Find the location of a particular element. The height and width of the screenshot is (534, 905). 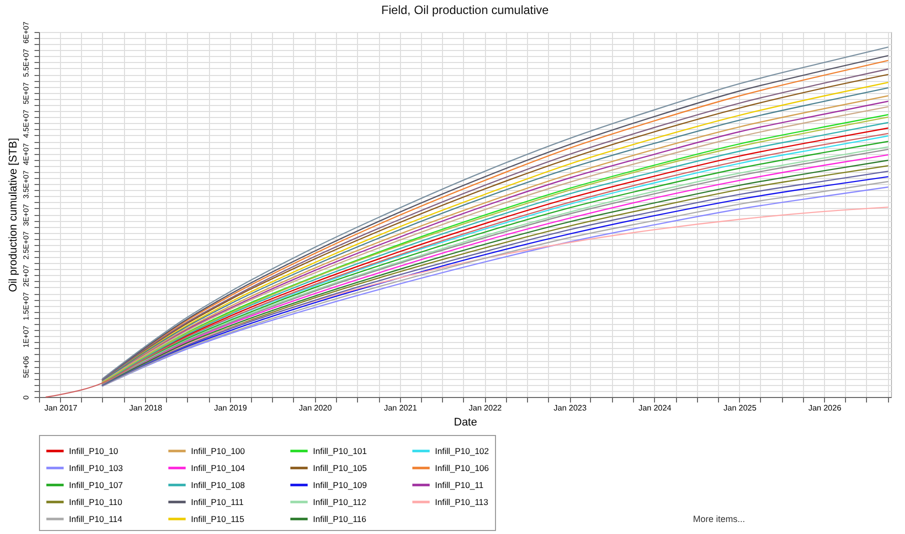

legend-label: Infill_P10_111 is located at coordinates (217, 502).